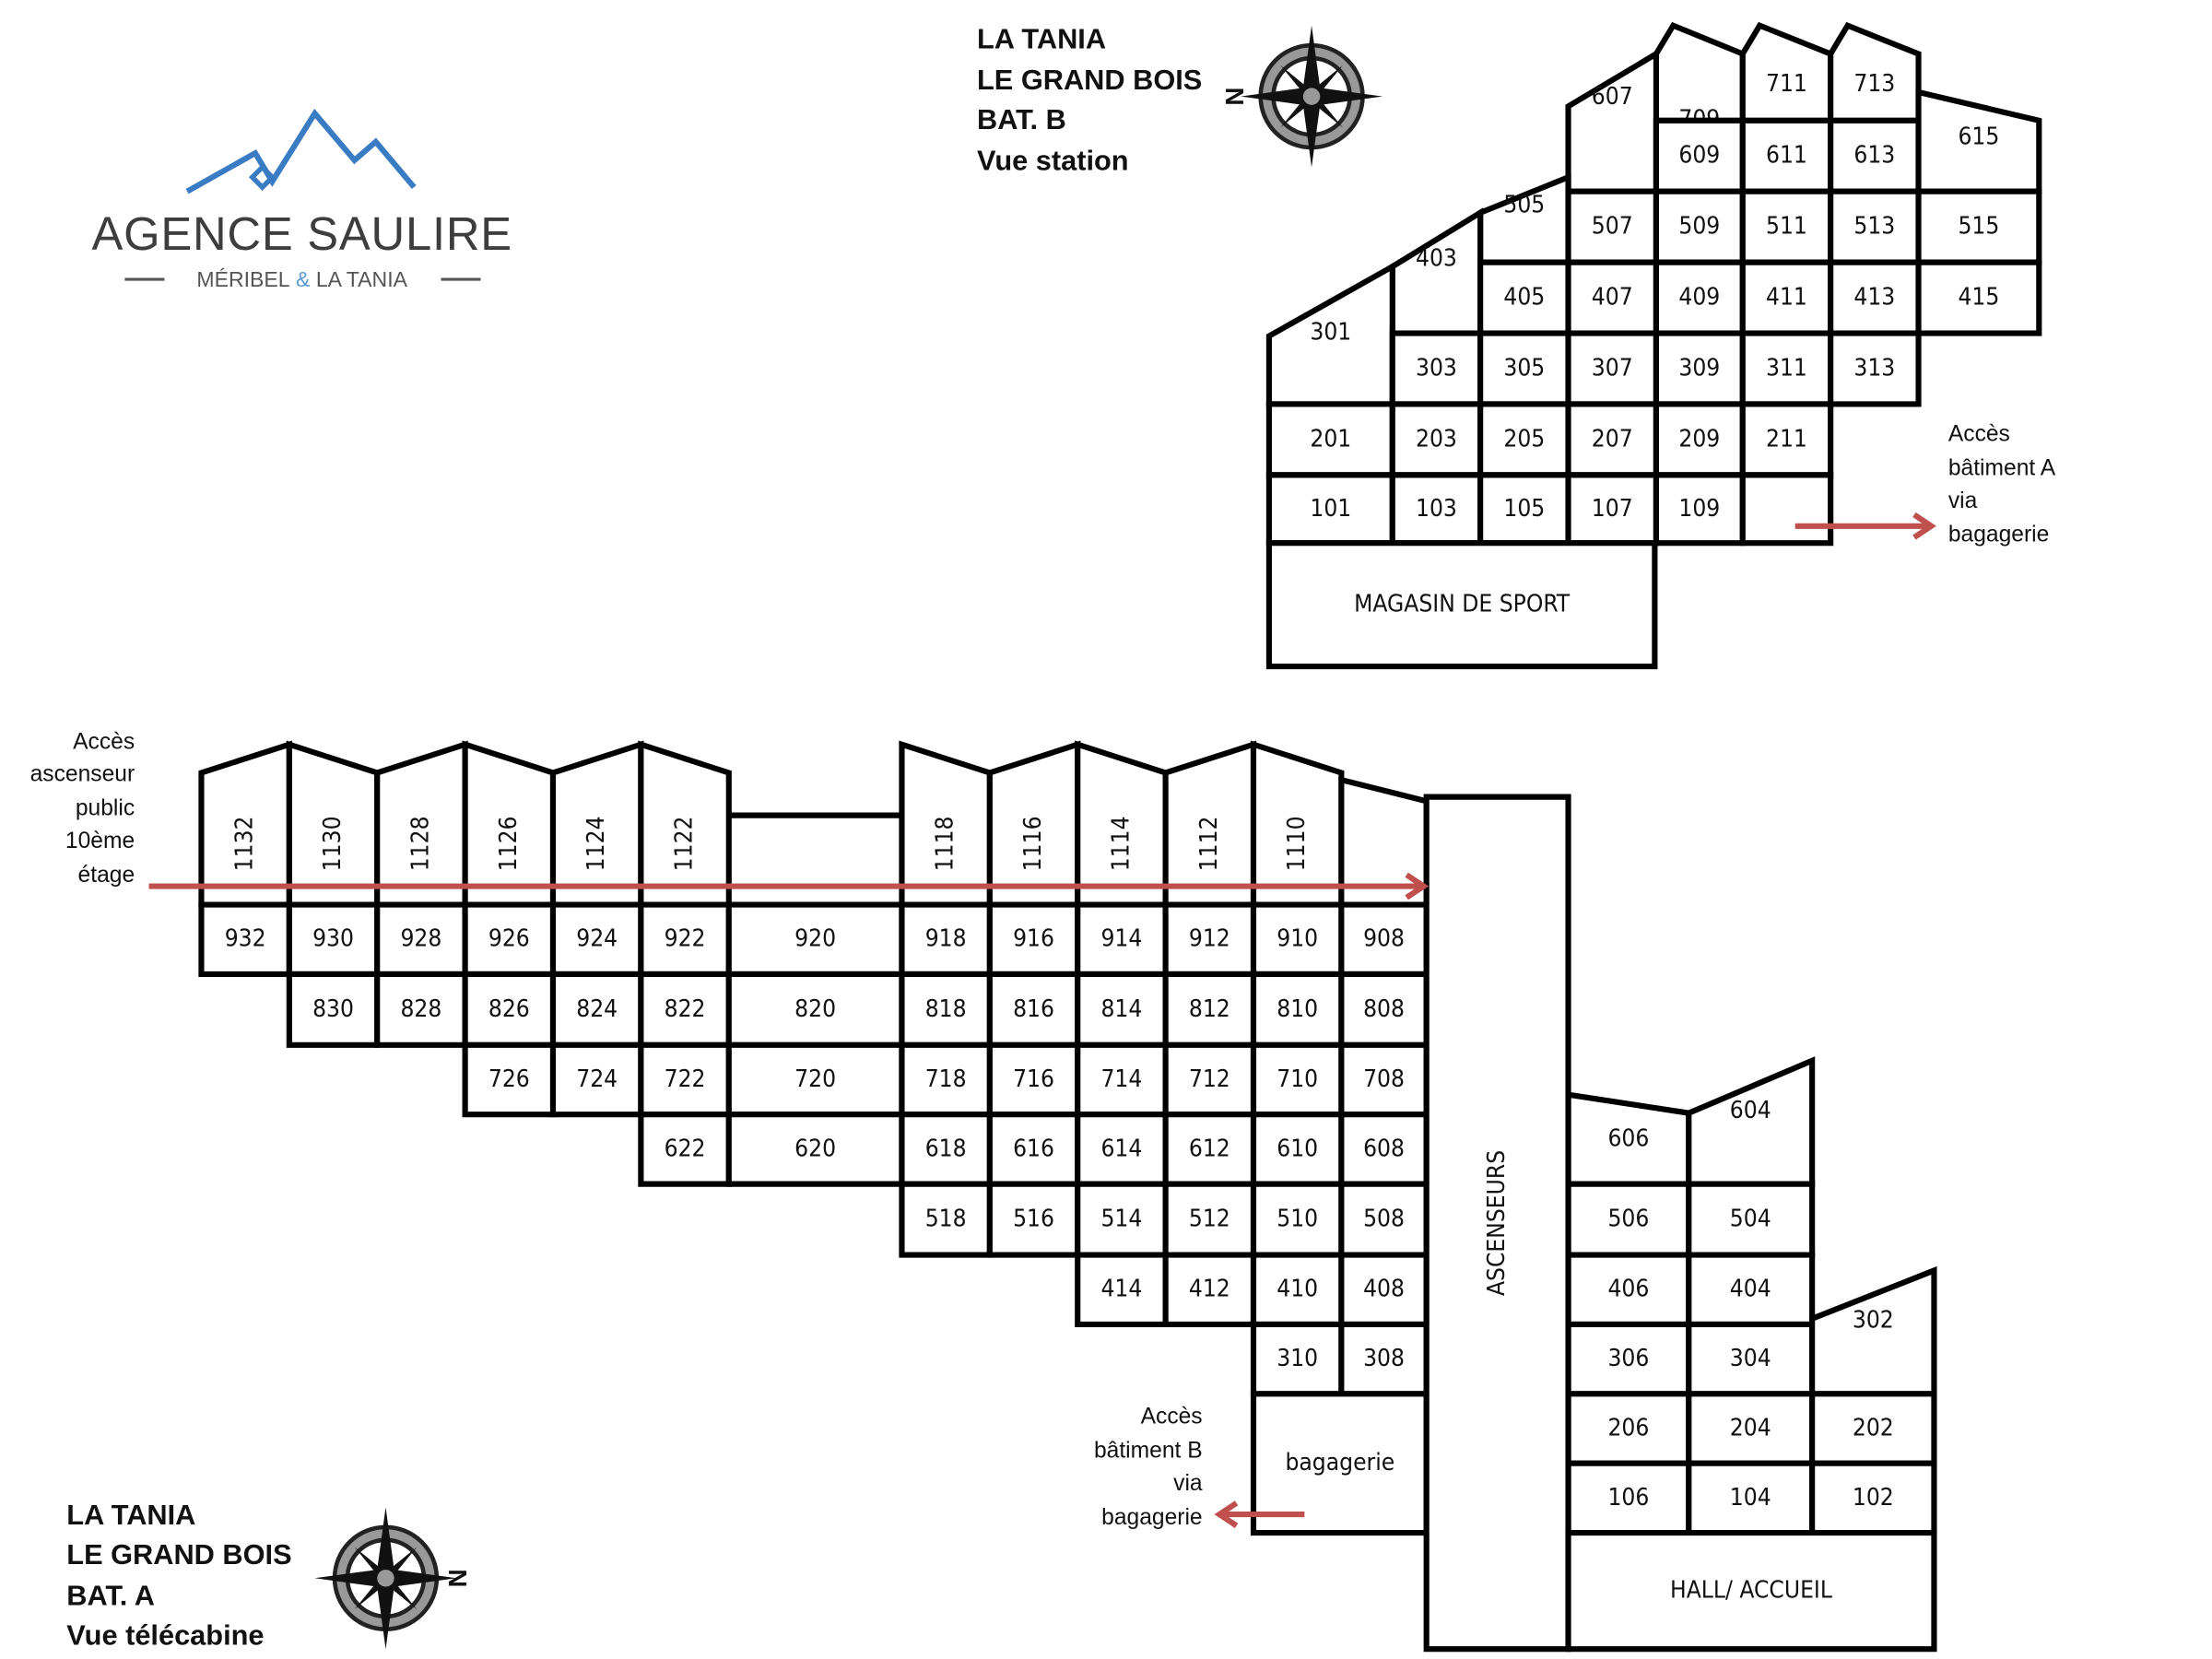 This screenshot has height=1659, width=2212. What do you see at coordinates (815, 1009) in the screenshot?
I see `unit-820: 820` at bounding box center [815, 1009].